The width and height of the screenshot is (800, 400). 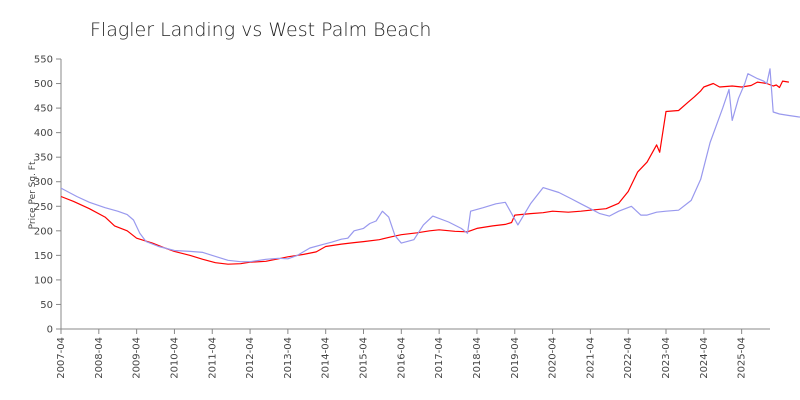 What do you see at coordinates (43, 256) in the screenshot?
I see `y-tick-label: 150` at bounding box center [43, 256].